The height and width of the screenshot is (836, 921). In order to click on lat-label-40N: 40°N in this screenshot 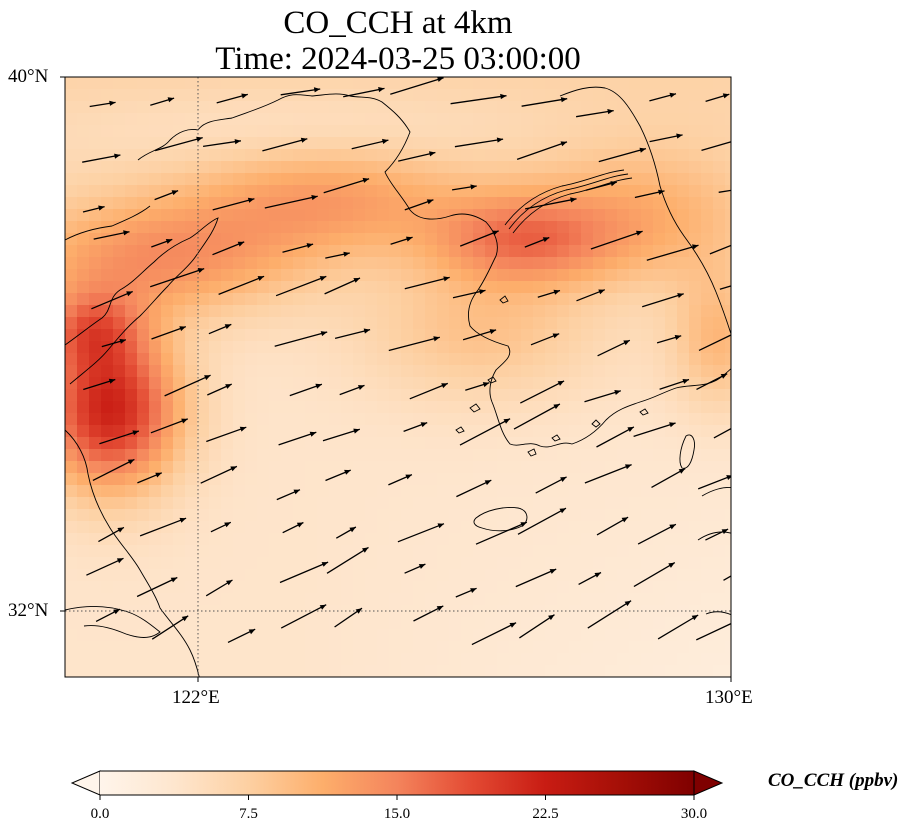, I will do `click(28, 76)`.